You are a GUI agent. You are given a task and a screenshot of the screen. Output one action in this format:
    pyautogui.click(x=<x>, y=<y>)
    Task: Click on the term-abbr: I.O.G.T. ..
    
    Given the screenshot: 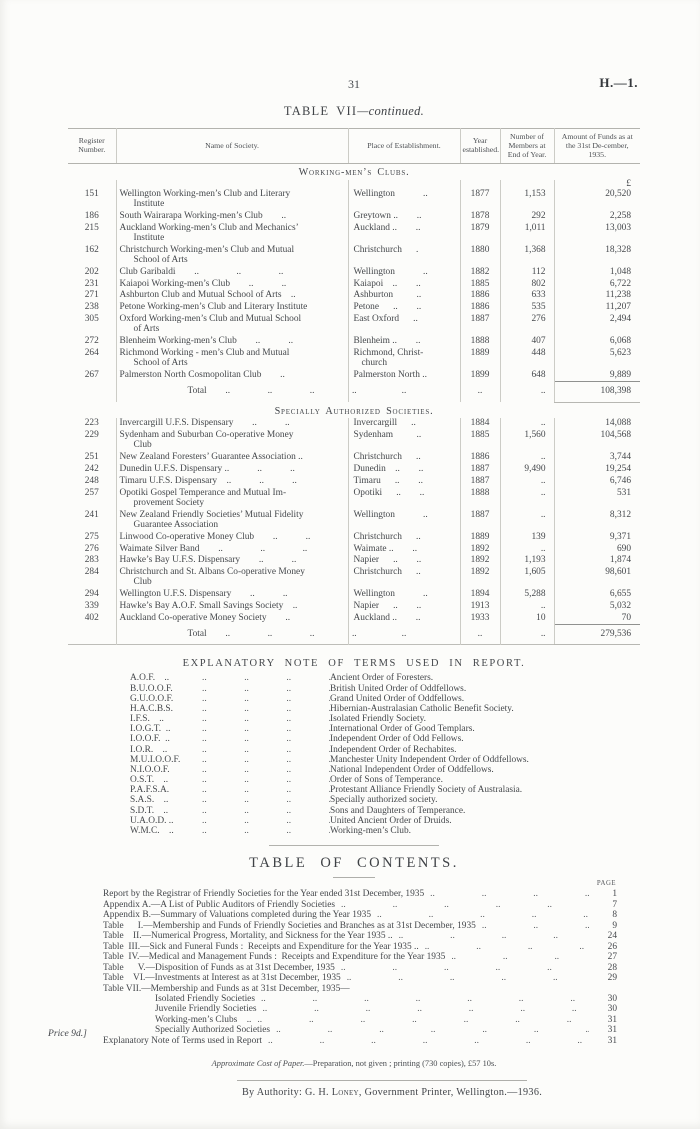 What is the action you would take?
    pyautogui.click(x=150, y=729)
    